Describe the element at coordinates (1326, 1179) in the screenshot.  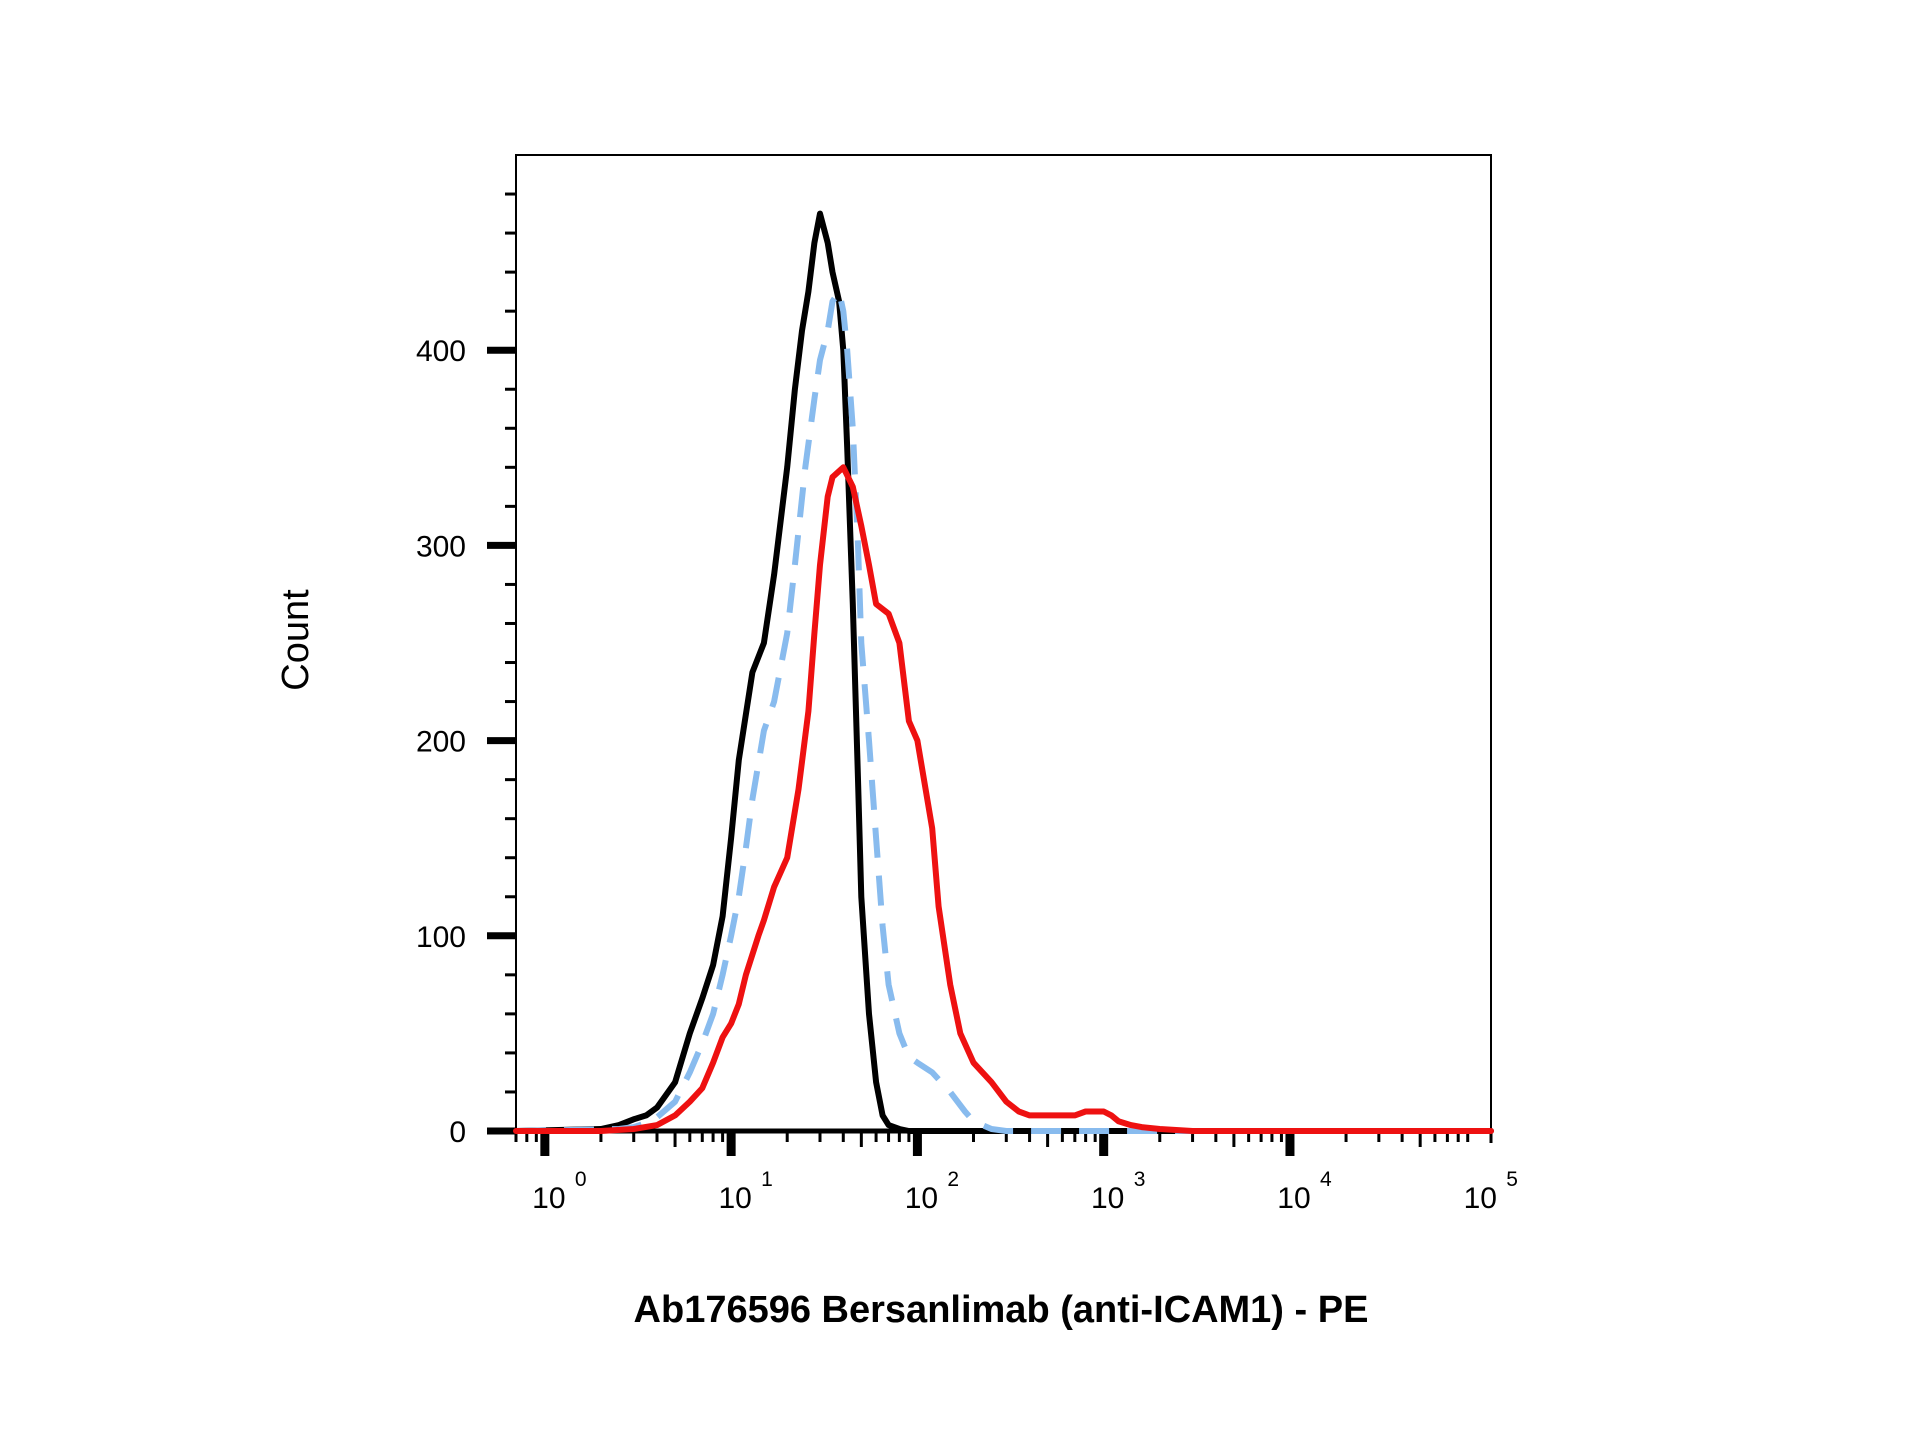
I see `x-tick-exponent: 4` at that location.